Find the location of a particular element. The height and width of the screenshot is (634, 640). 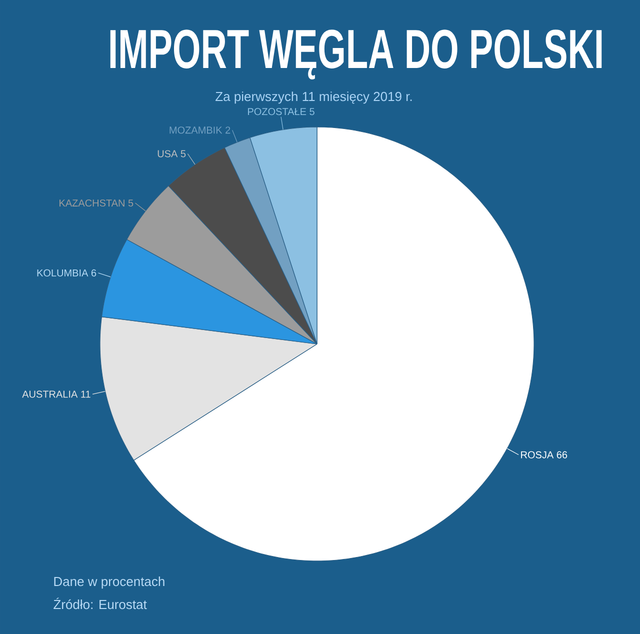

slice-label: ROSJA is located at coordinates (537, 454).